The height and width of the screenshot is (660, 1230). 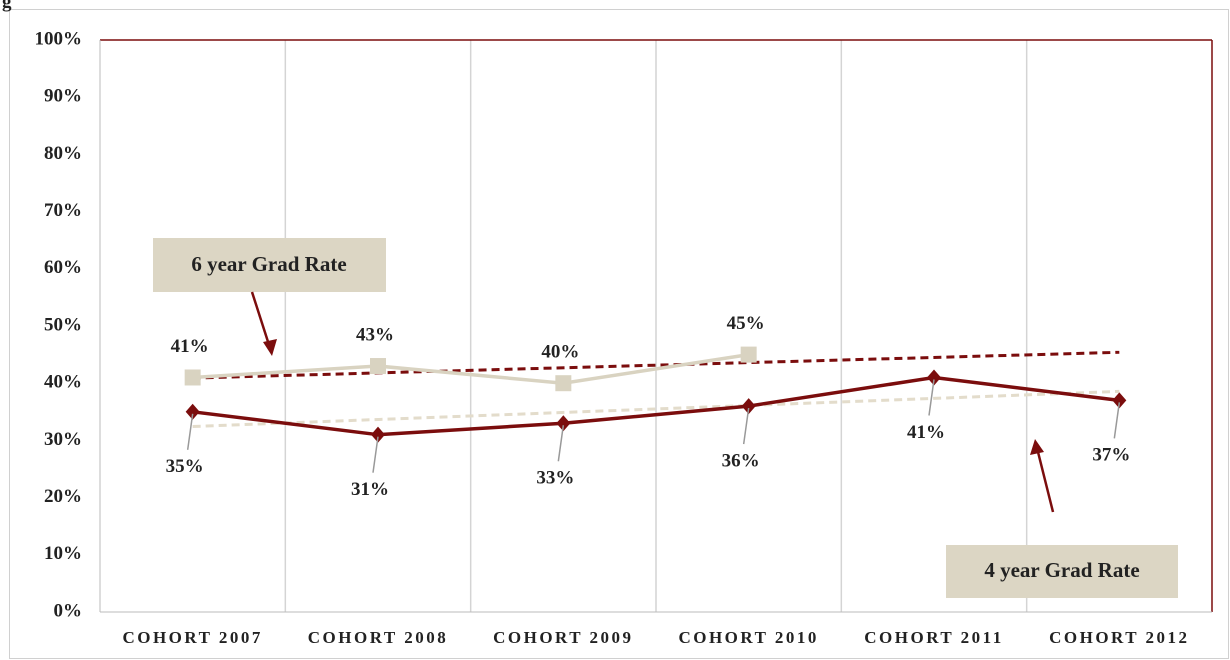 I want to click on annotation: 6 year Grad Rate, so click(x=268, y=264).